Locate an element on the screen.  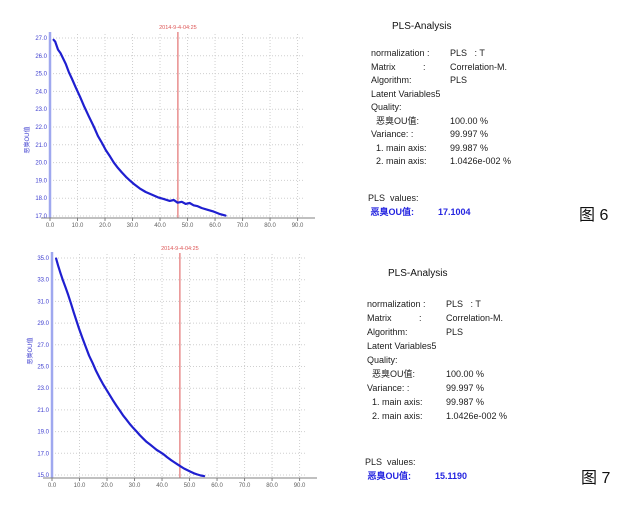
pls-value-result: 恶臭OU值: 17.1004 is located at coordinates (419, 211).